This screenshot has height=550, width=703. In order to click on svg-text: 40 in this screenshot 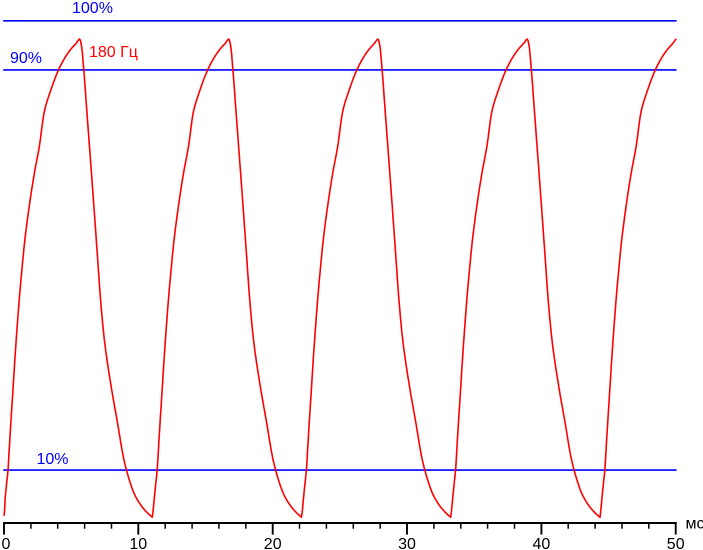, I will do `click(542, 543)`.